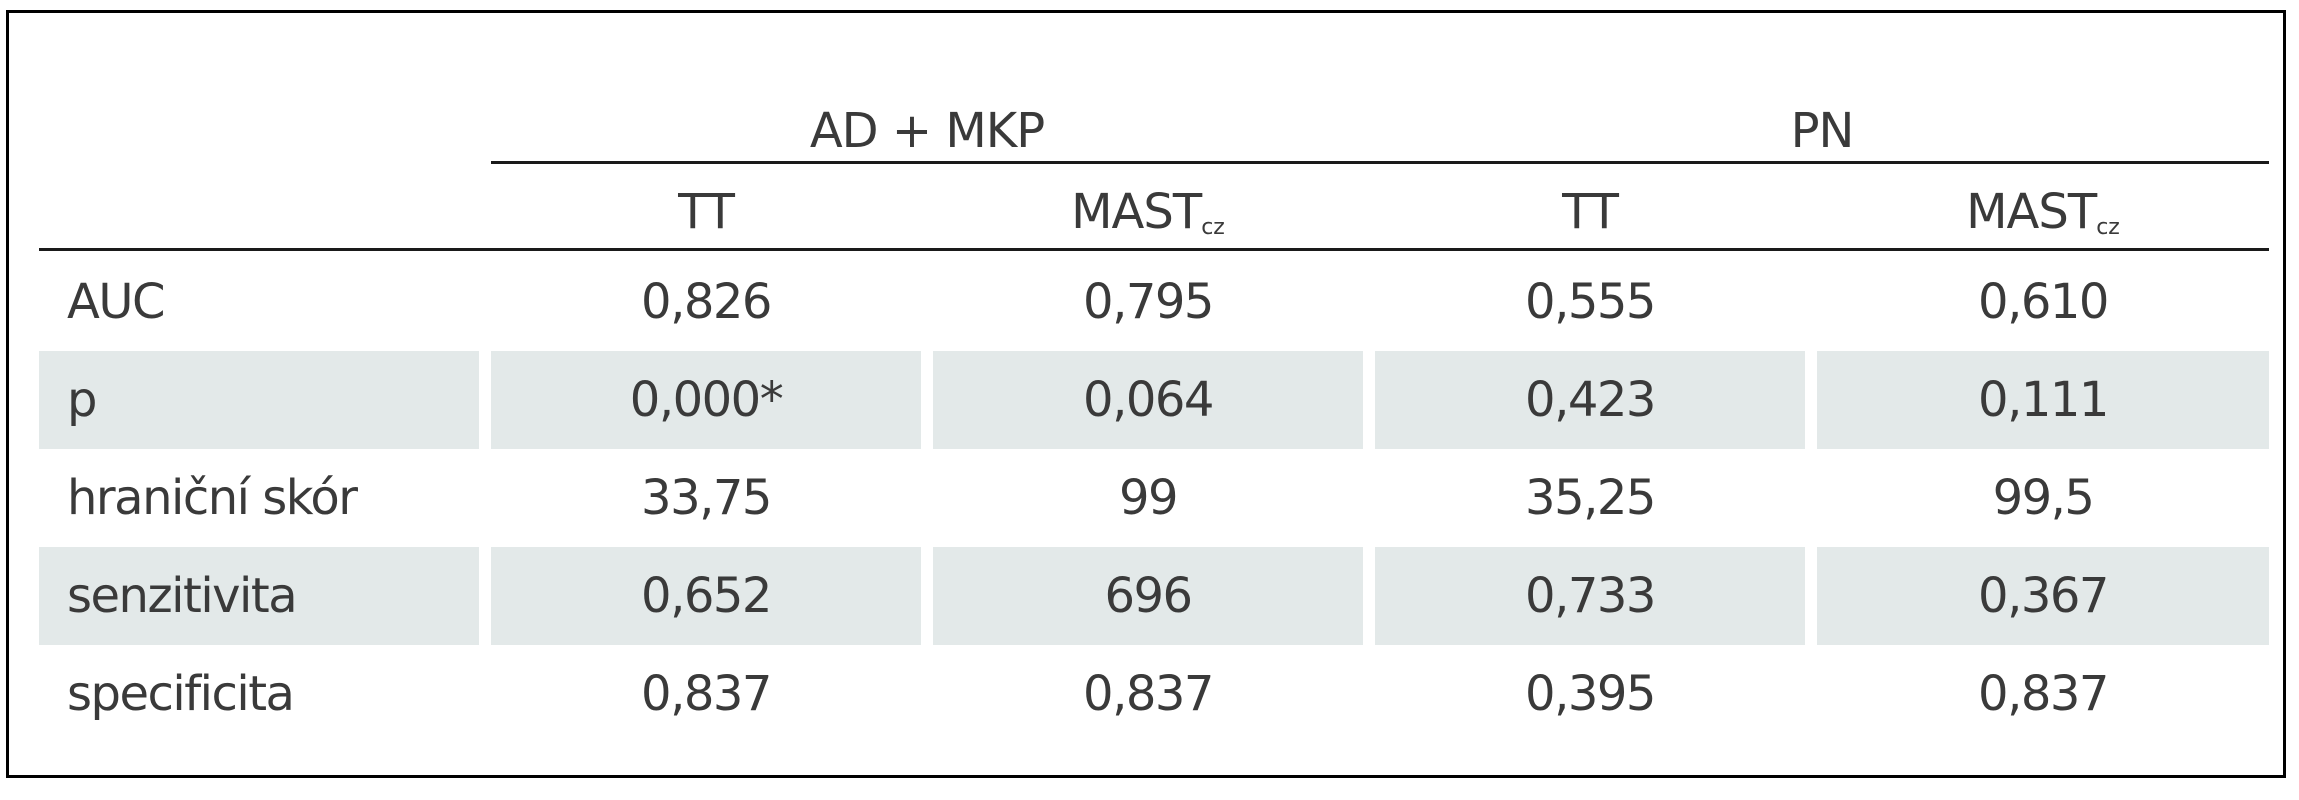  What do you see at coordinates (1590, 694) in the screenshot?
I see `table-cell: 0,395` at bounding box center [1590, 694].